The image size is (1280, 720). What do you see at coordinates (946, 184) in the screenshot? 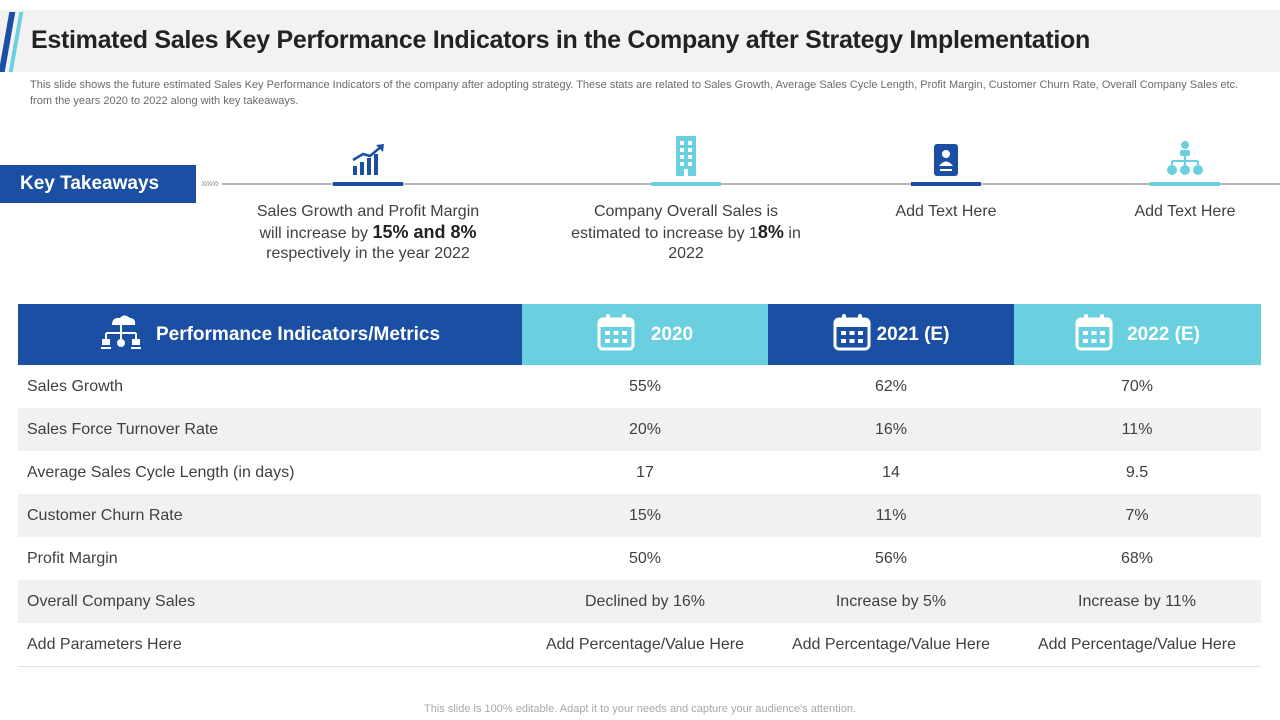
I see `takeaway-3-bar` at bounding box center [946, 184].